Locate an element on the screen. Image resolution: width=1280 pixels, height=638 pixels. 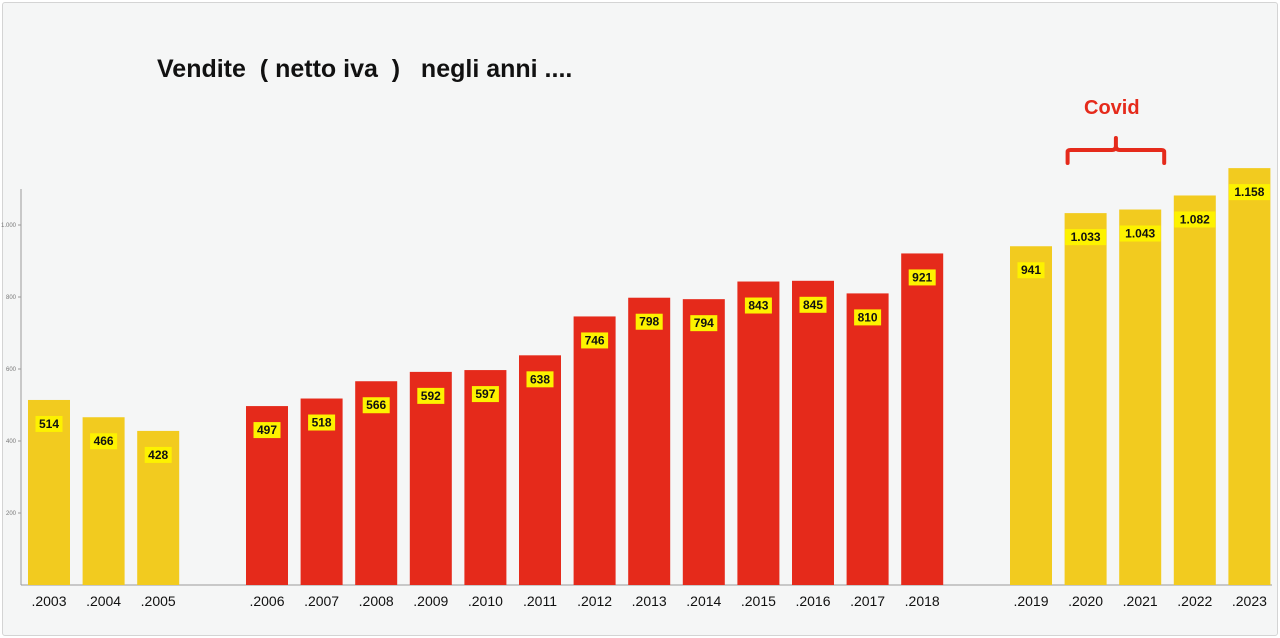
data-label: 1.033 is located at coordinates (1086, 237).